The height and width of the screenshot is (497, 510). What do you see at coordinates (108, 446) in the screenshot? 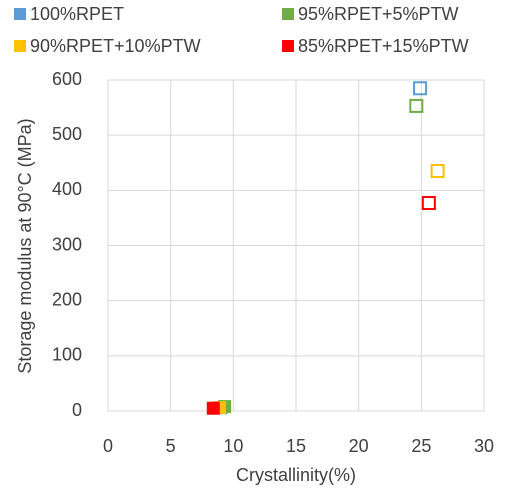
I see `x-tick-label: 0` at bounding box center [108, 446].